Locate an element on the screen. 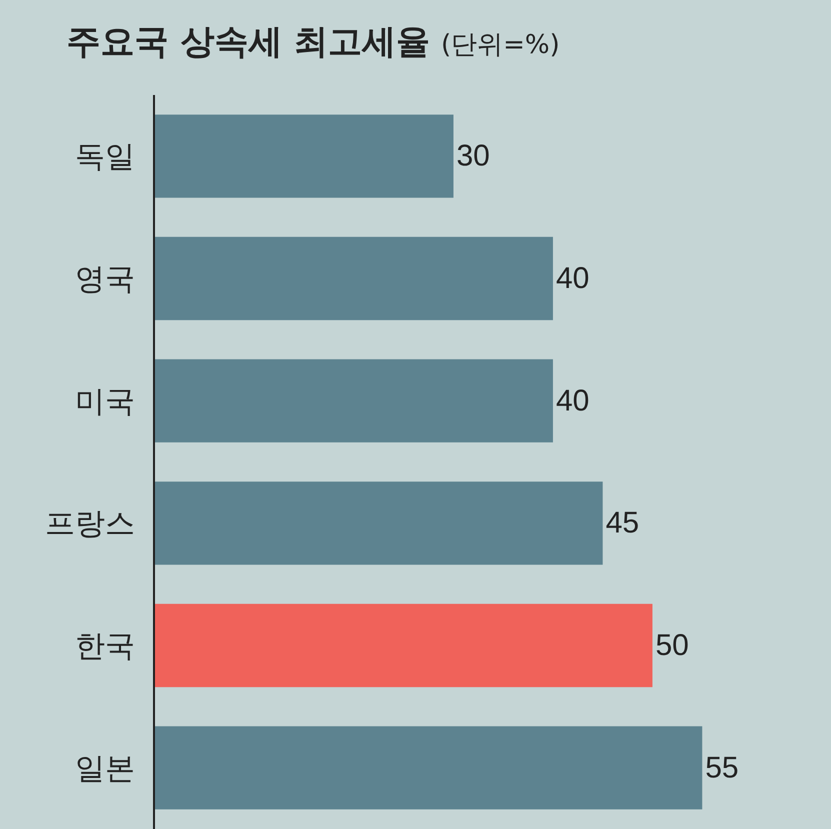 Image resolution: width=831 pixels, height=829 pixels. y-tick-label: 독일 is located at coordinates (105, 157).